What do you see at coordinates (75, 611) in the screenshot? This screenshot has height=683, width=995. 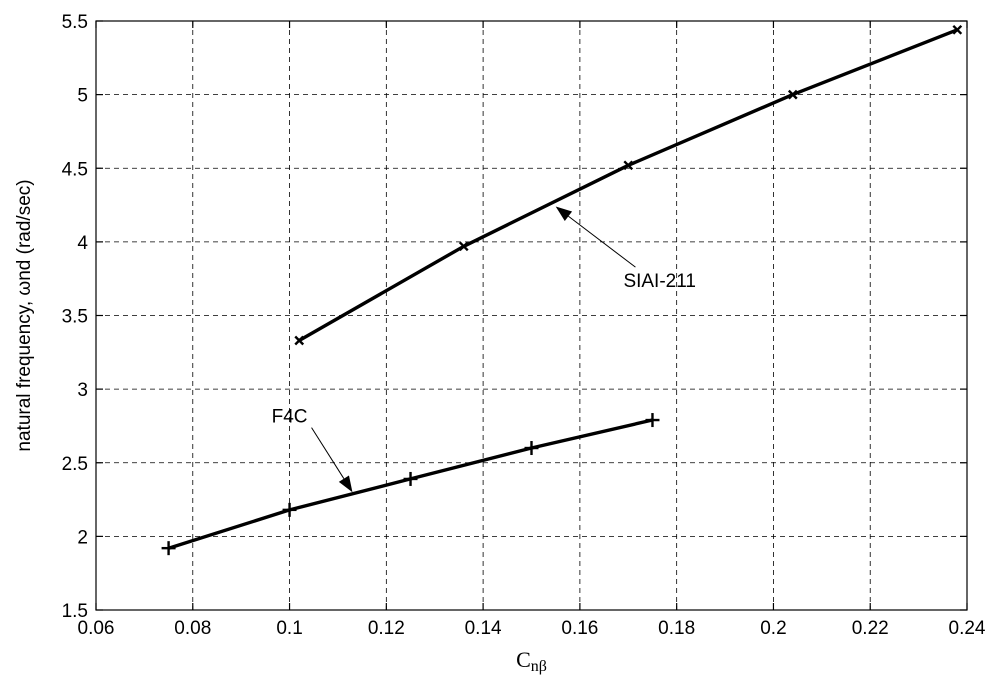 I see `y-tick-label: 1.5` at bounding box center [75, 611].